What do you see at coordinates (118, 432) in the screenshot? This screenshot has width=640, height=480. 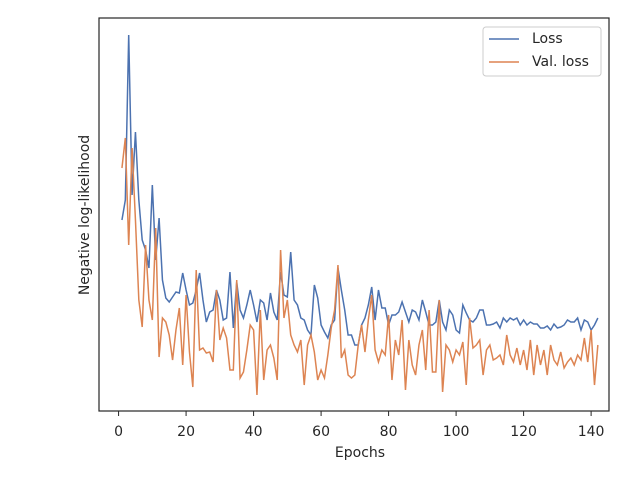 I see `x-tick-label: 0` at bounding box center [118, 432].